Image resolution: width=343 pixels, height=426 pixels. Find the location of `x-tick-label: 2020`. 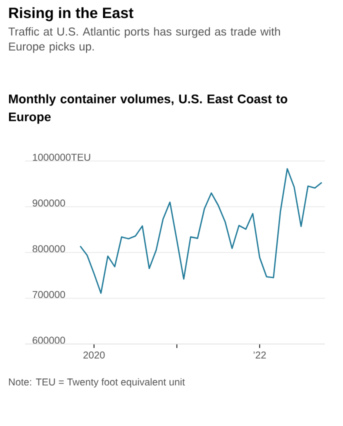

x-tick-label: 2020 is located at coordinates (94, 355).